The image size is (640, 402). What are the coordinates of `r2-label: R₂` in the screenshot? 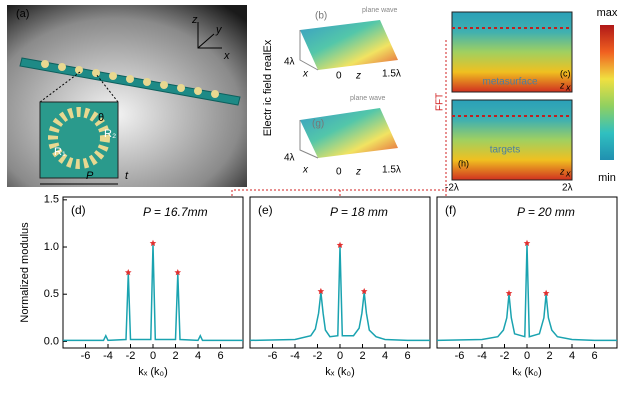 It's located at (110, 134).